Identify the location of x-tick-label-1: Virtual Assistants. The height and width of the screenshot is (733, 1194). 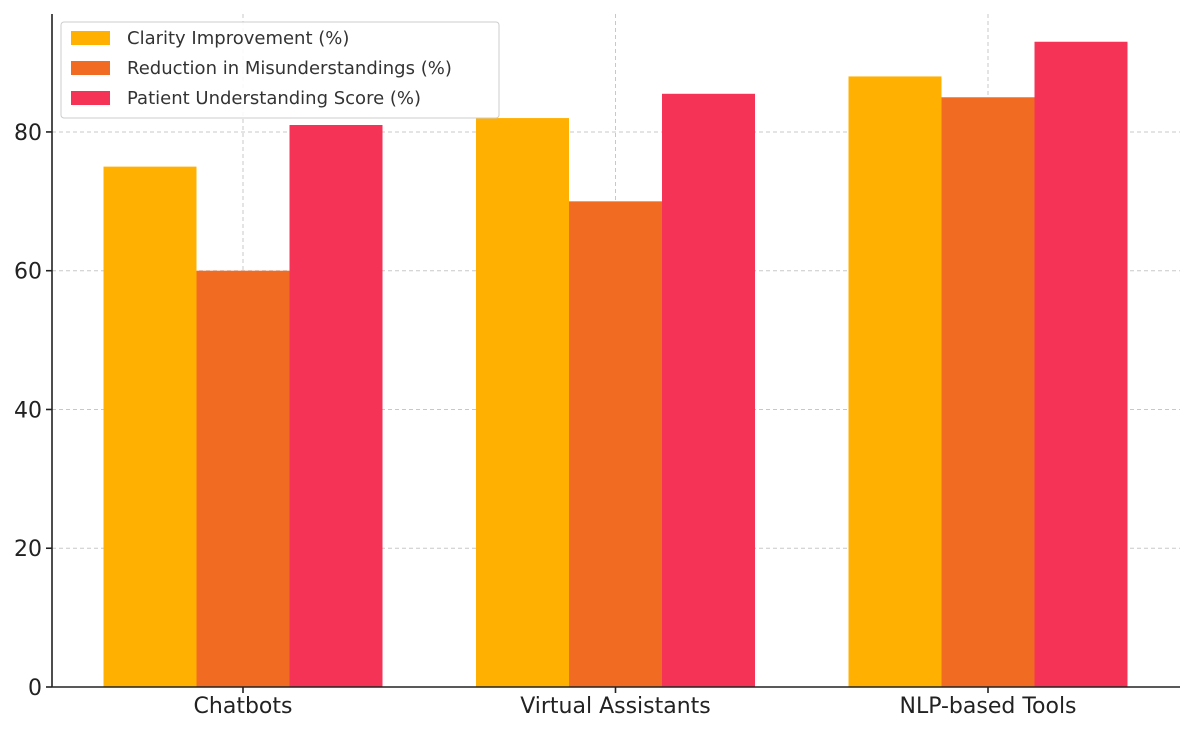
(615, 706).